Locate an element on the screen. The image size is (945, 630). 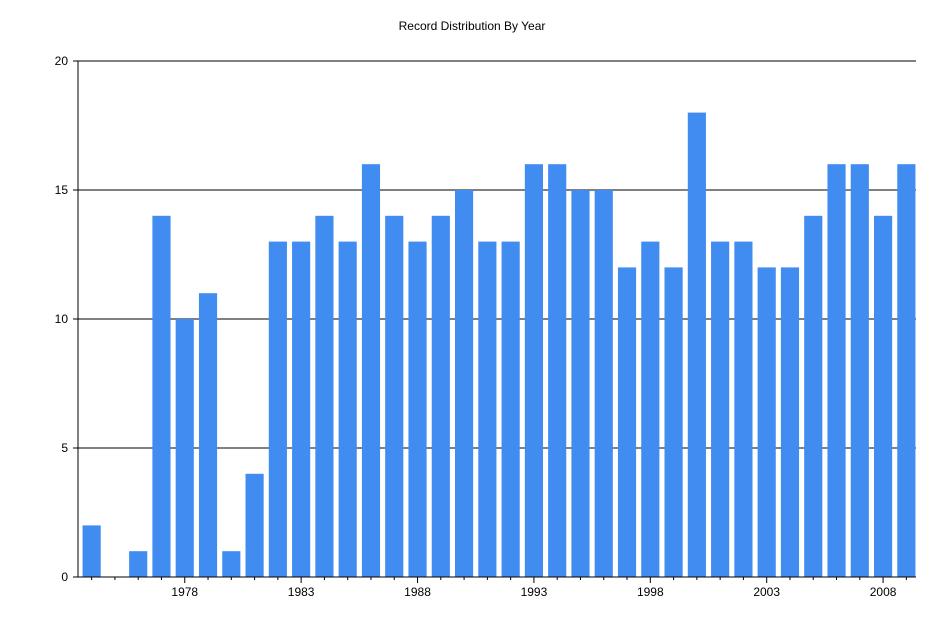
x-tick-label: 1998 is located at coordinates (650, 592).